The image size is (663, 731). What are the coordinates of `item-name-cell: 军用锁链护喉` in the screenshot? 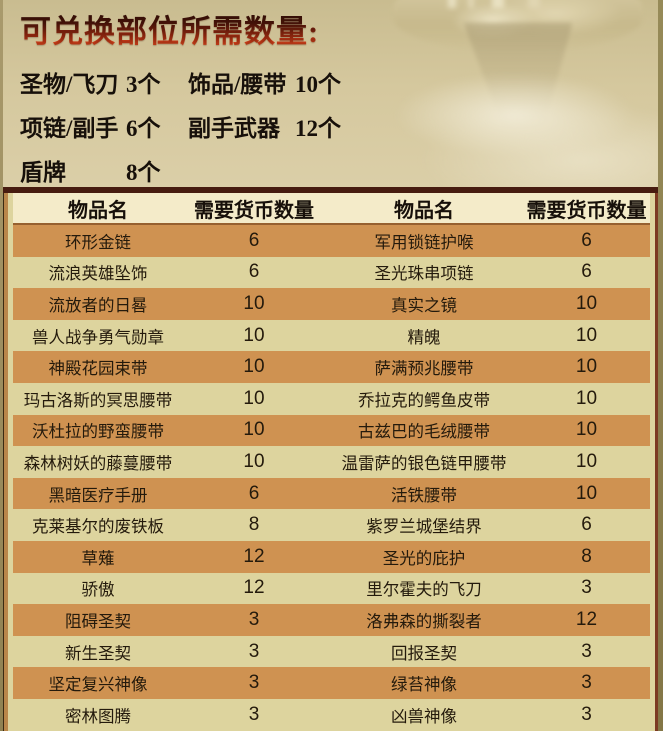 It's located at (424, 242).